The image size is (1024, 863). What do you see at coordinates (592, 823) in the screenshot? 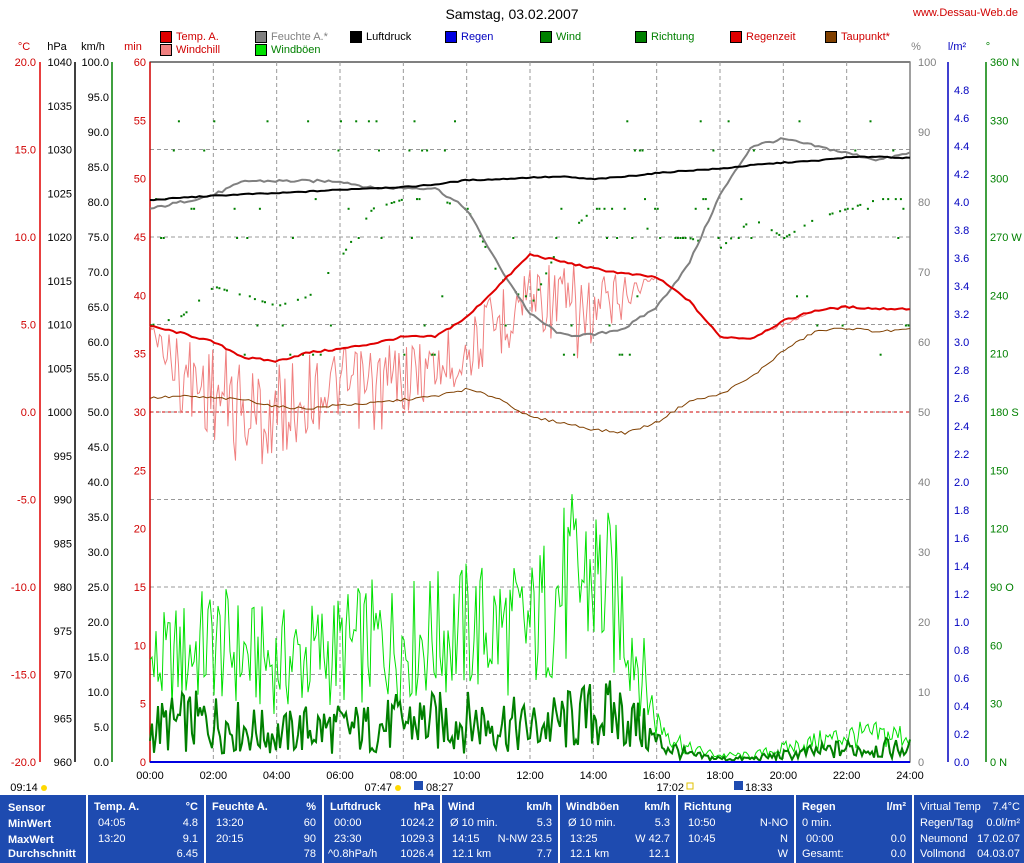
I see `gust-min-label: Ø 10 min.` at bounding box center [592, 823].